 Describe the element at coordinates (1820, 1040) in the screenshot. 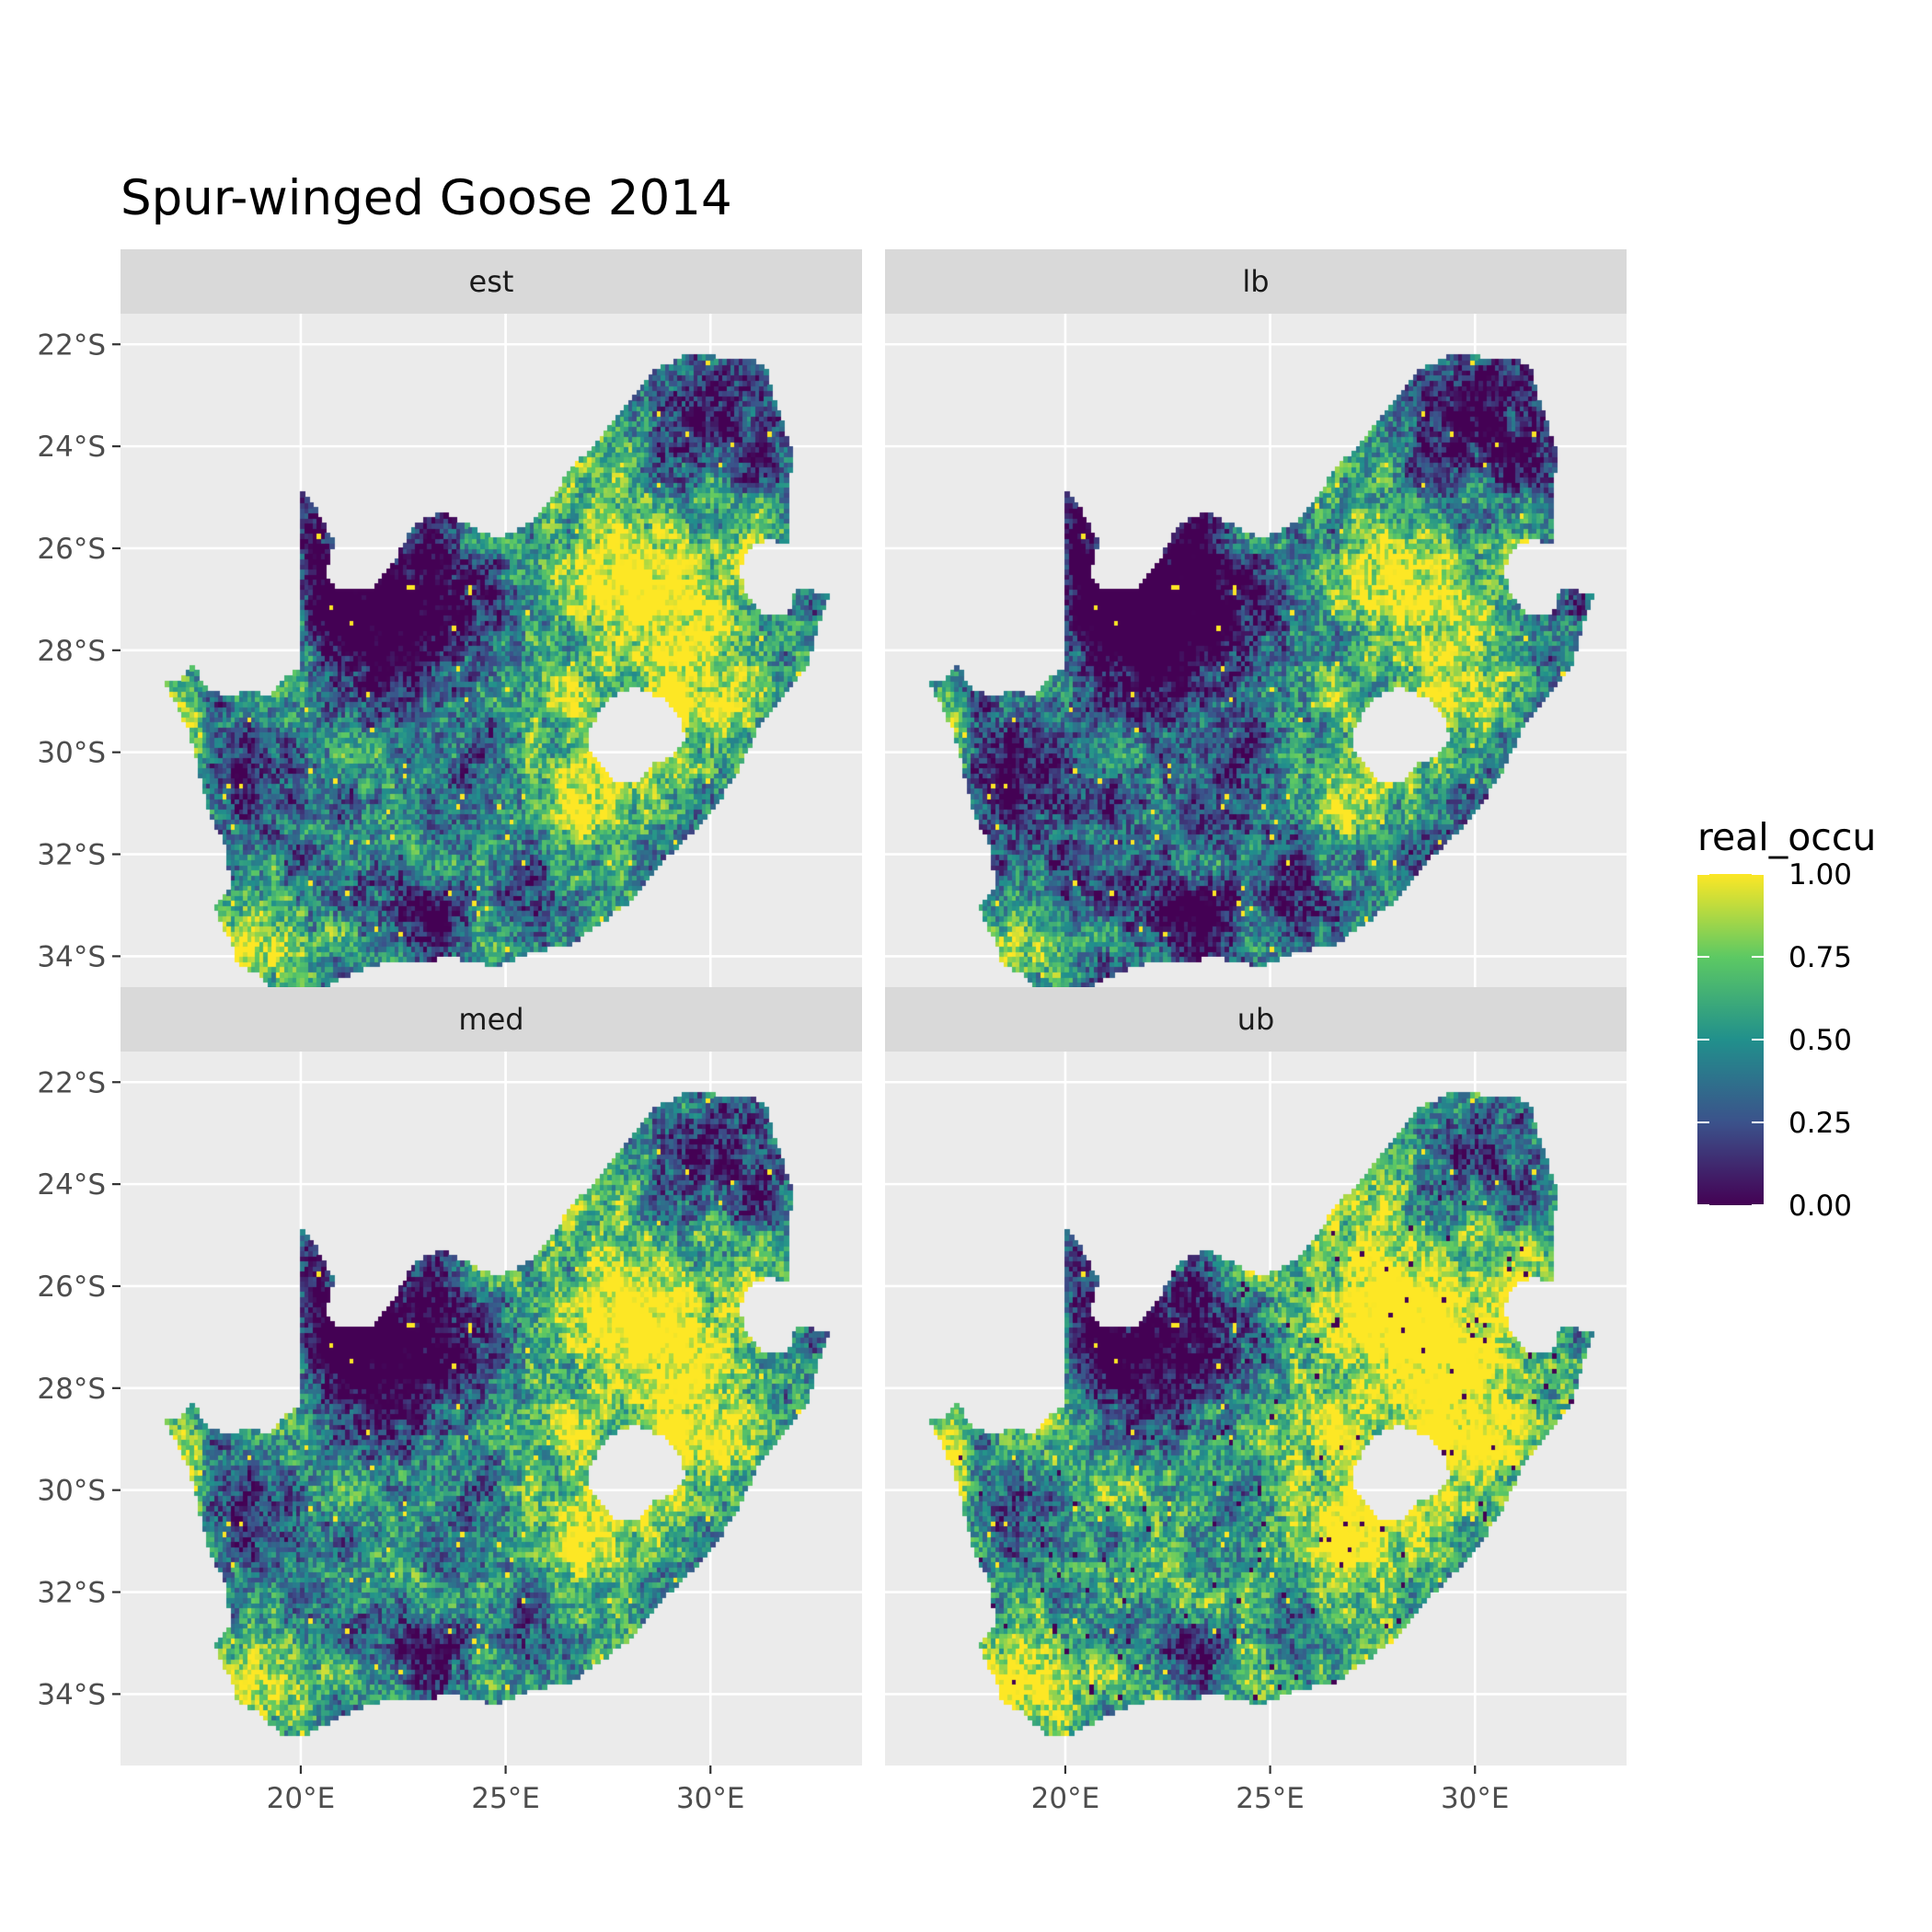

I see `legend-label: 0.50` at that location.